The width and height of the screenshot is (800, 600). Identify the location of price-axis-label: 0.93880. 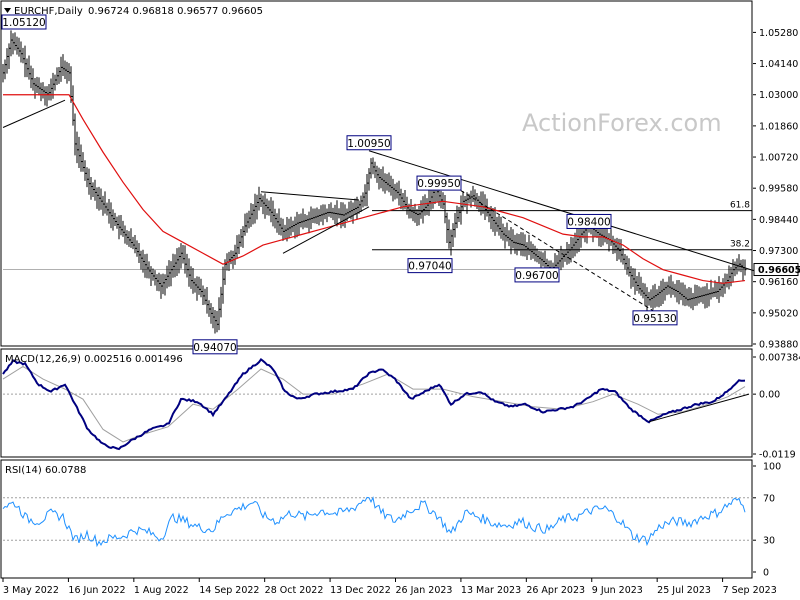
(778, 345).